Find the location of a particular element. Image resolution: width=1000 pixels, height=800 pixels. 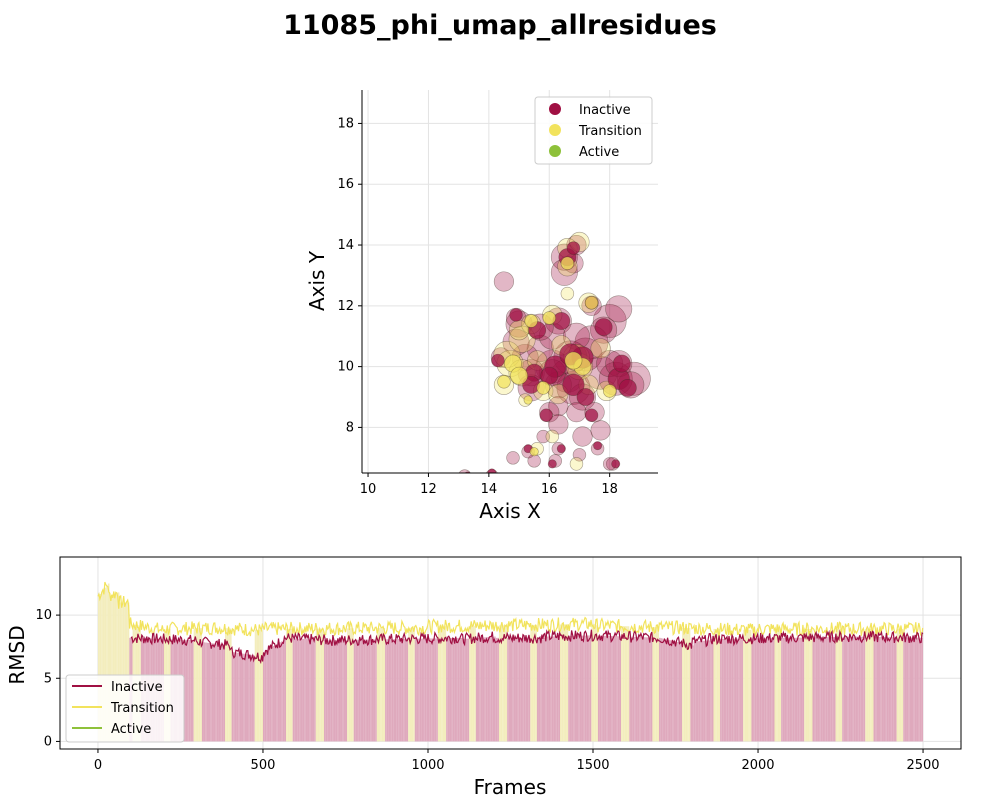

rmsd-legend: Inactive Transition Active is located at coordinates (125, 708).